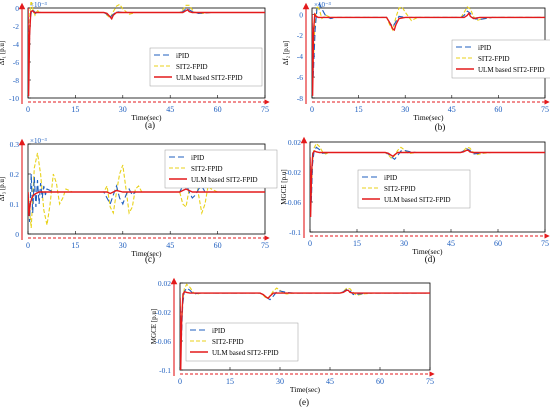  What do you see at coordinates (150, 125) in the screenshot?
I see `panel-caption: (a)` at bounding box center [150, 125].